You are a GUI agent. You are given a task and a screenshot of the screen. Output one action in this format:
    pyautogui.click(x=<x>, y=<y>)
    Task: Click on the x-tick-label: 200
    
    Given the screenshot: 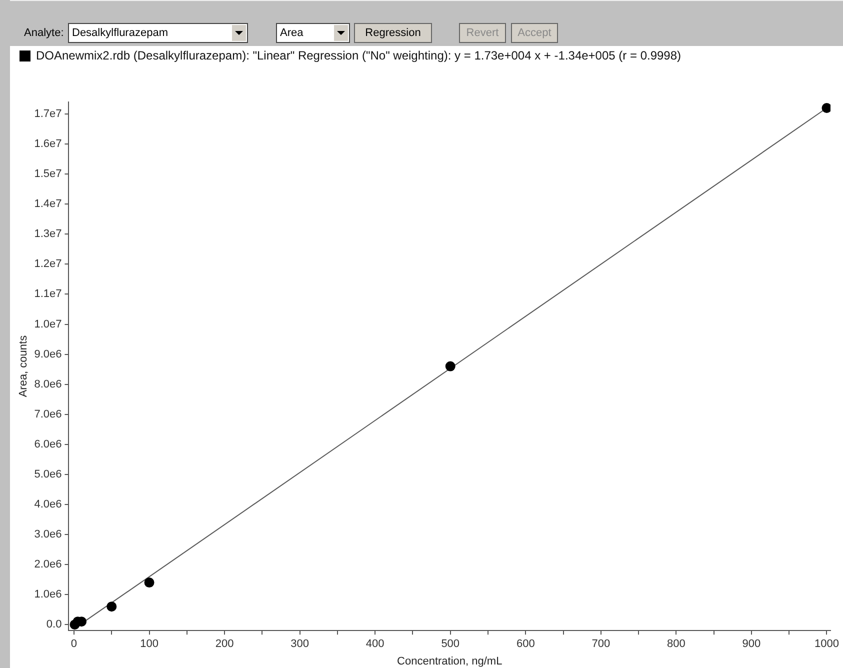 What is the action you would take?
    pyautogui.click(x=224, y=644)
    